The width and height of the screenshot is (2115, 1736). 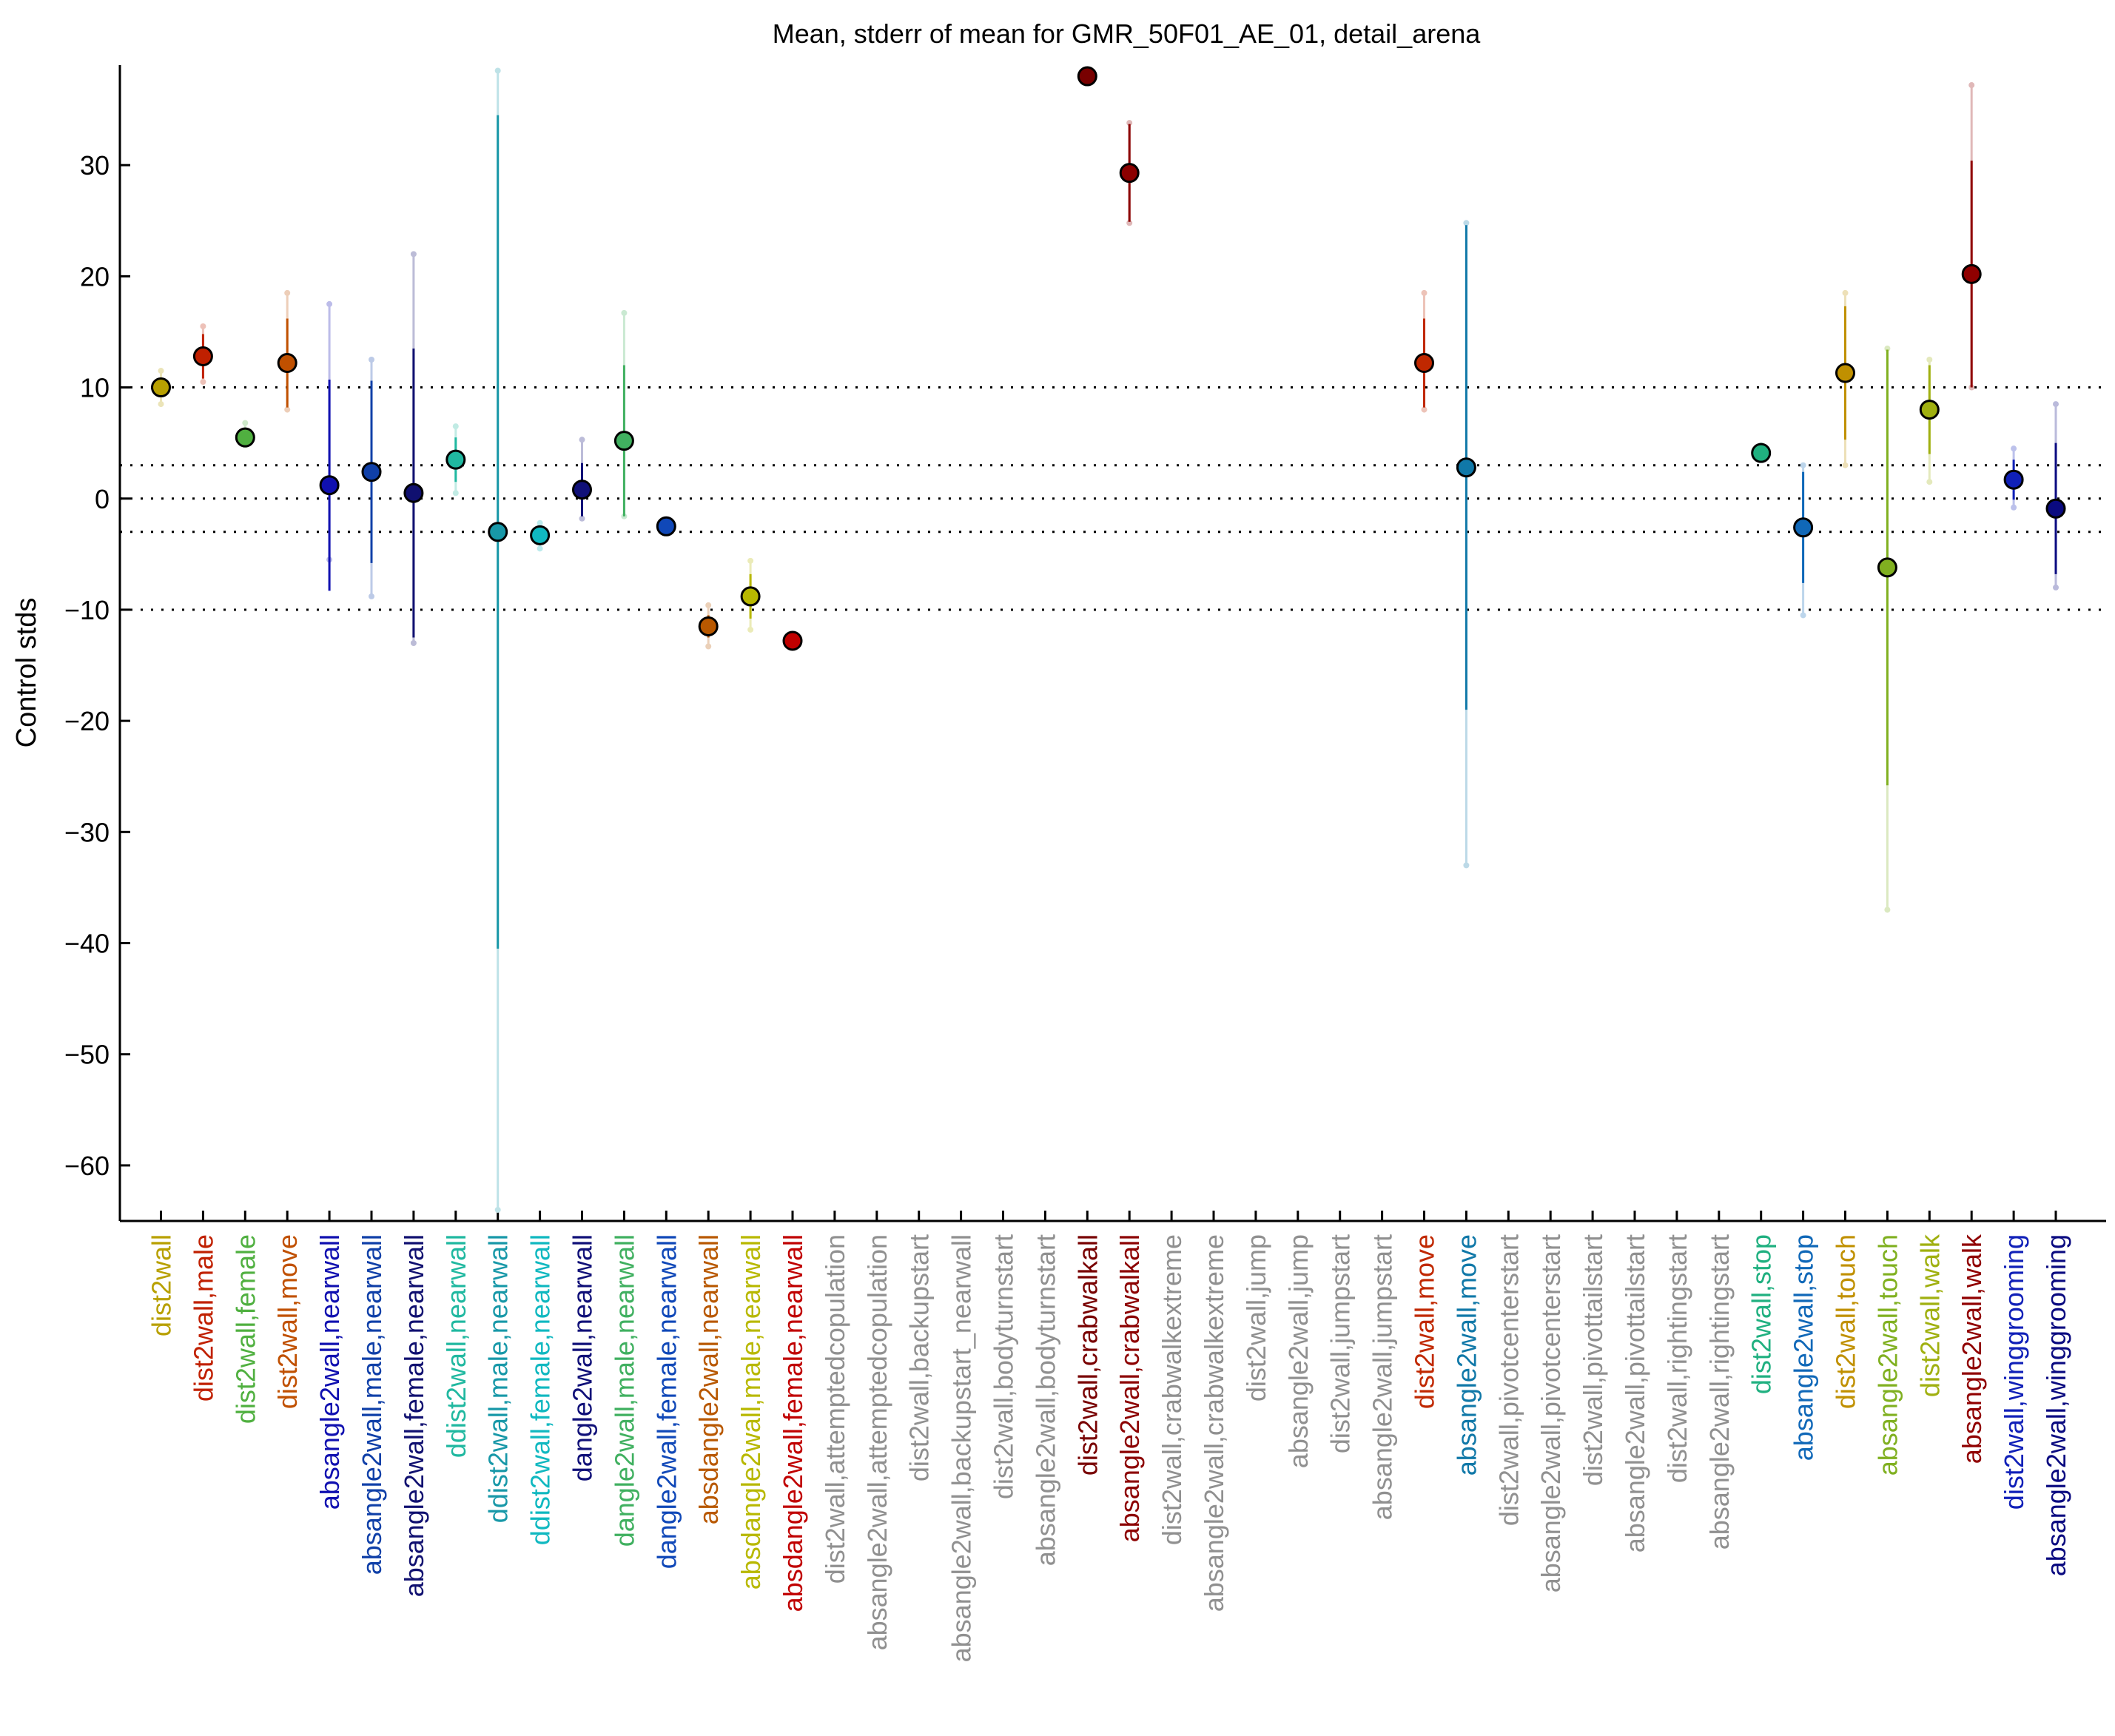 I want to click on category-label: dist2wall,pivottailstart, so click(x=1593, y=1360).